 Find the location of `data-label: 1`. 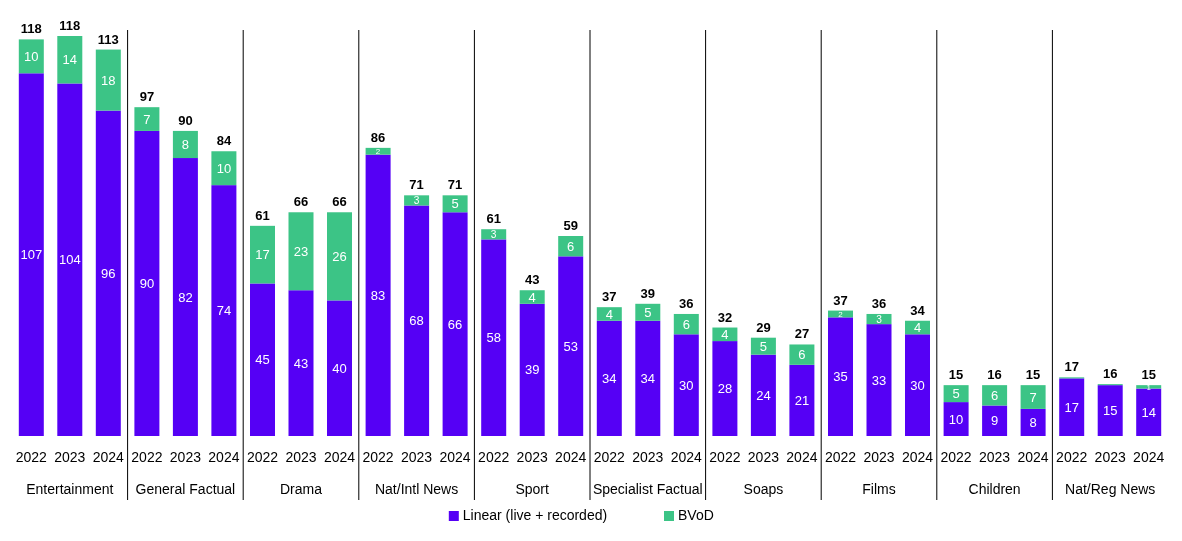

data-label: 1 is located at coordinates (1149, 387).